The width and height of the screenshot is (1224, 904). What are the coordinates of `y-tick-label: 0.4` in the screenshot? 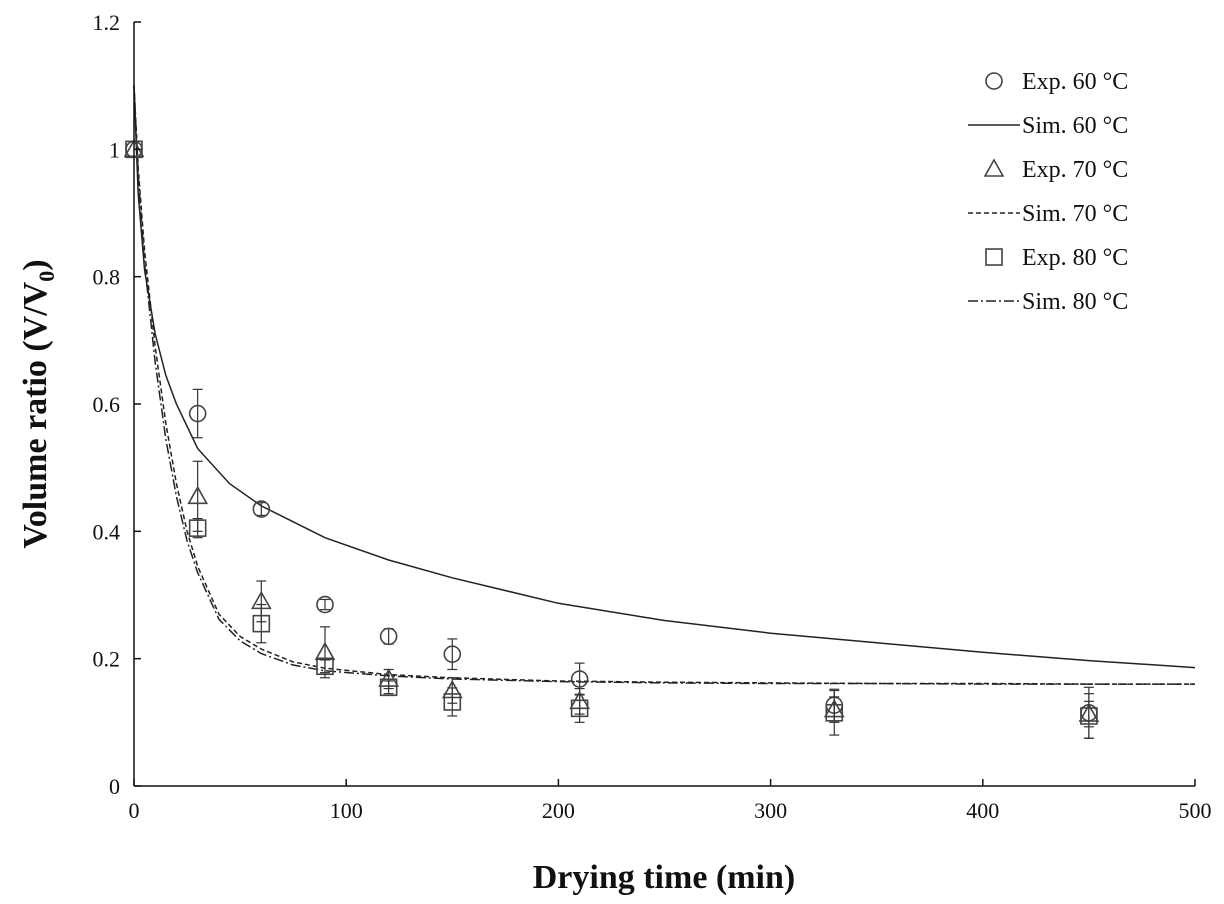 It's located at (107, 531).